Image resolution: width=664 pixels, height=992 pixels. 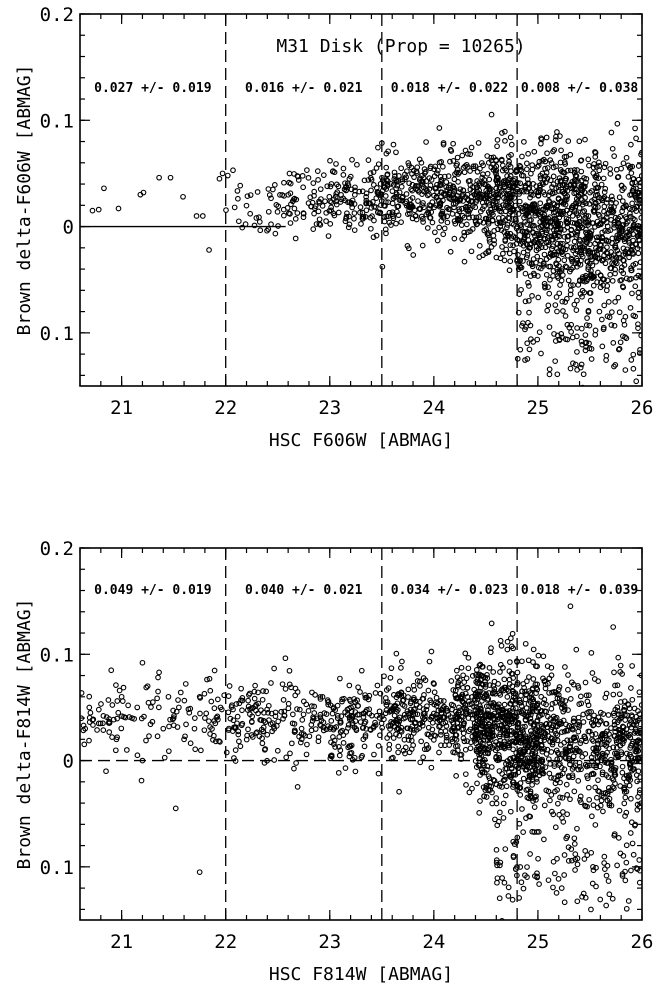 What do you see at coordinates (433, 408) in the screenshot?
I see `x-tick-label: 24` at bounding box center [433, 408].